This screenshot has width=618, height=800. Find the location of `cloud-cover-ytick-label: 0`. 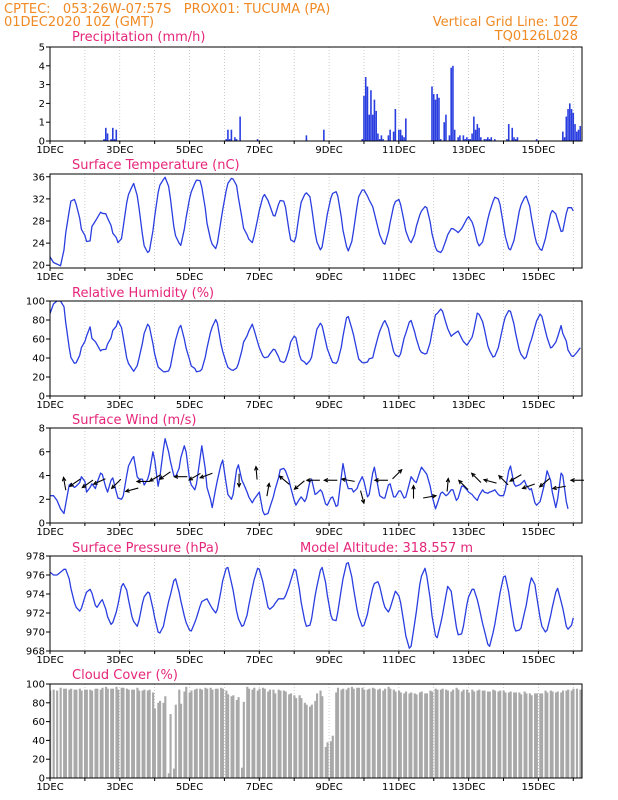

cloud-cover-ytick-label: 0 is located at coordinates (42, 779).